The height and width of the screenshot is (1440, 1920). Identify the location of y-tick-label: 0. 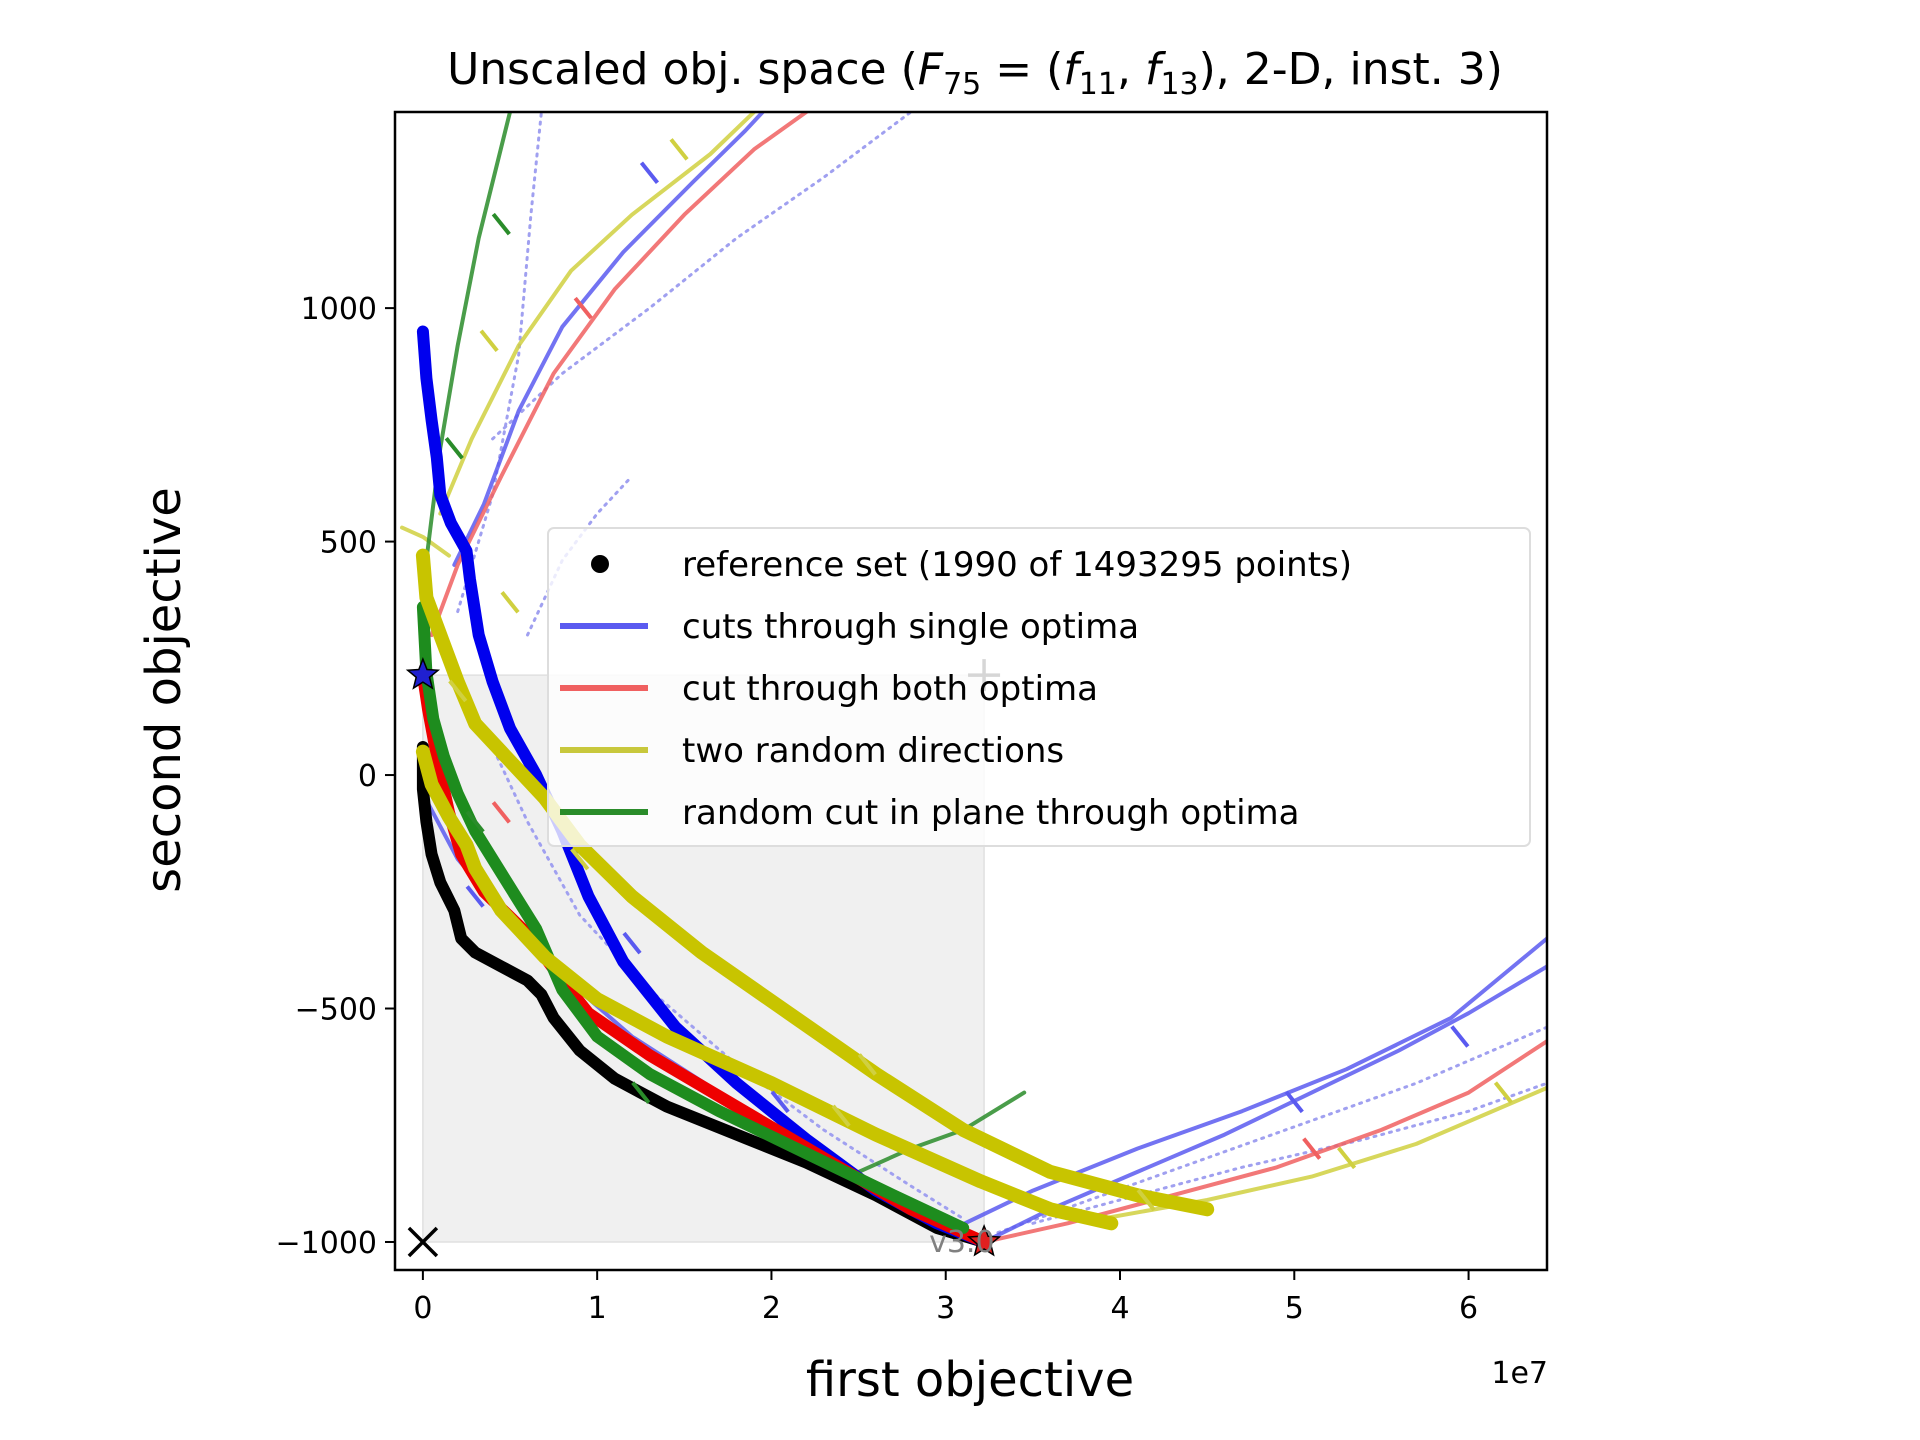
(367, 776).